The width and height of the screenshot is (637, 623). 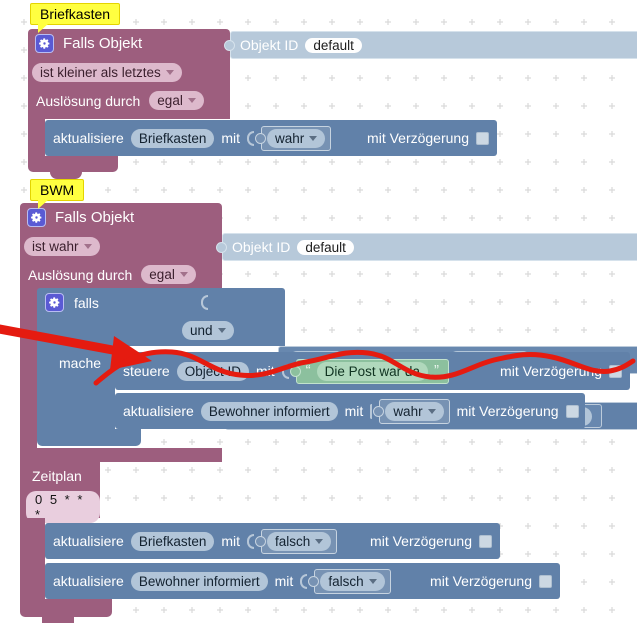 What do you see at coordinates (57, 476) in the screenshot?
I see `zeitplan-title: Zeitplan` at bounding box center [57, 476].